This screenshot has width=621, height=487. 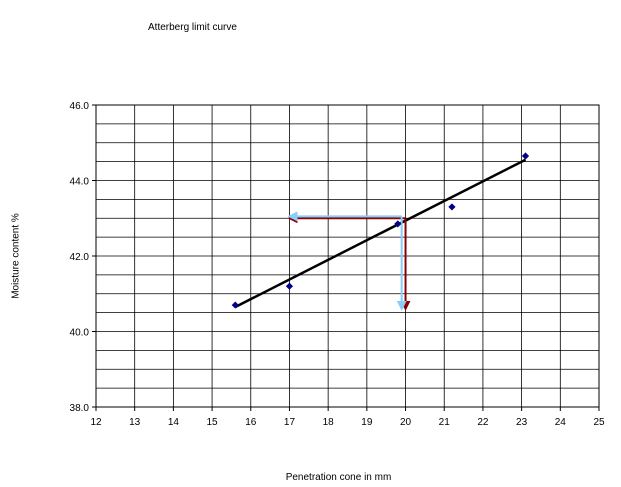 I want to click on y-tick-label: 44.0, so click(x=80, y=182).